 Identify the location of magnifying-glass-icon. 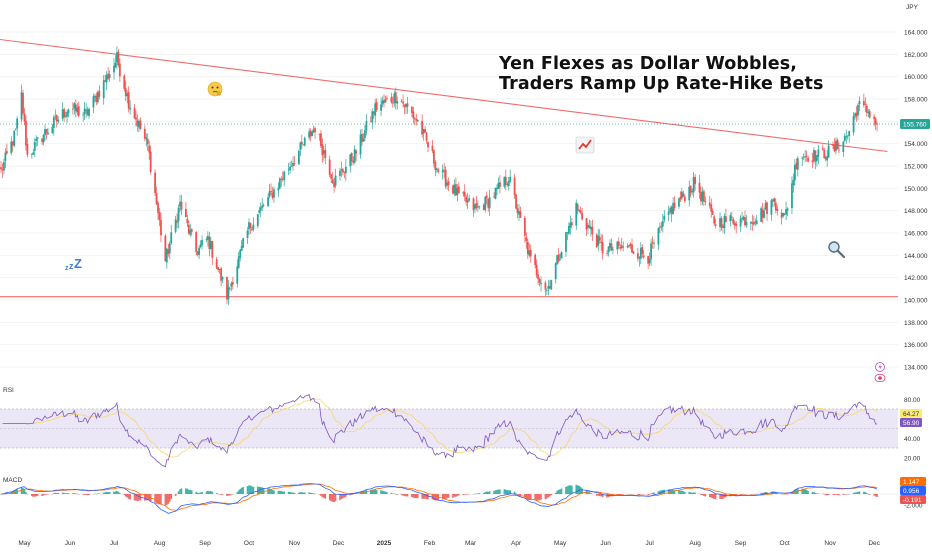
(836, 249).